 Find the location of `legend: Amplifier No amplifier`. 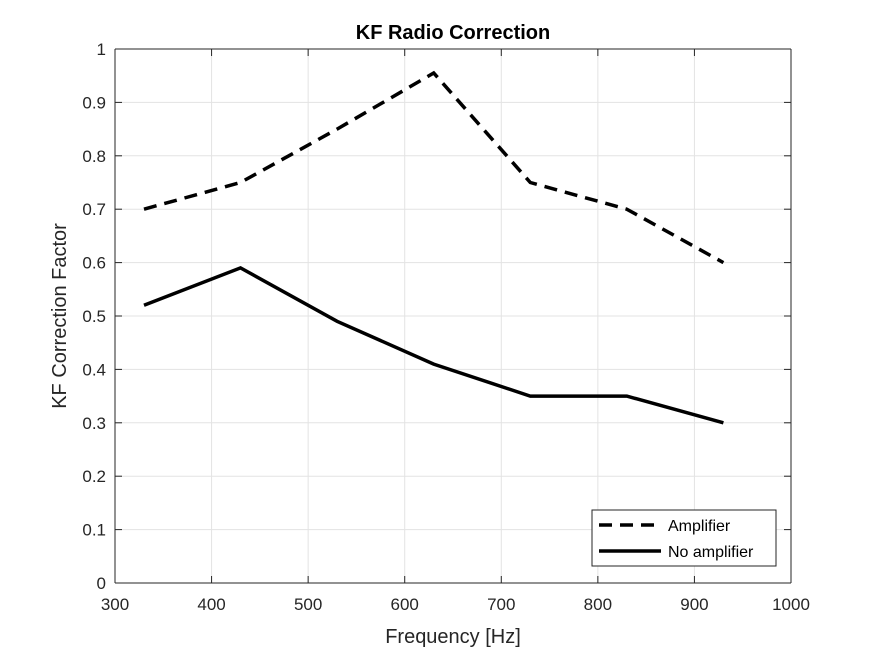

legend: Amplifier No amplifier is located at coordinates (684, 538).